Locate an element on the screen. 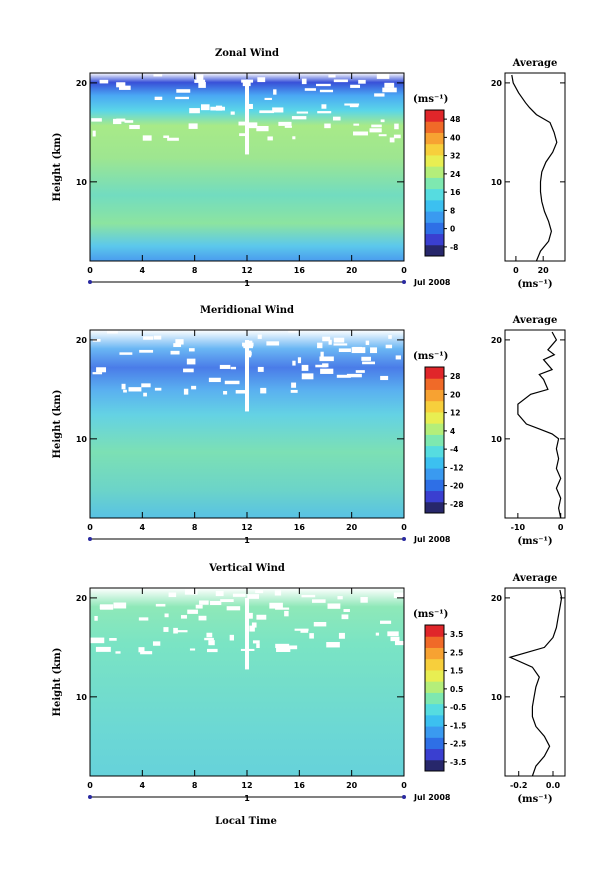 The width and height of the screenshot is (616, 873). profile-frame is located at coordinates (535, 682).